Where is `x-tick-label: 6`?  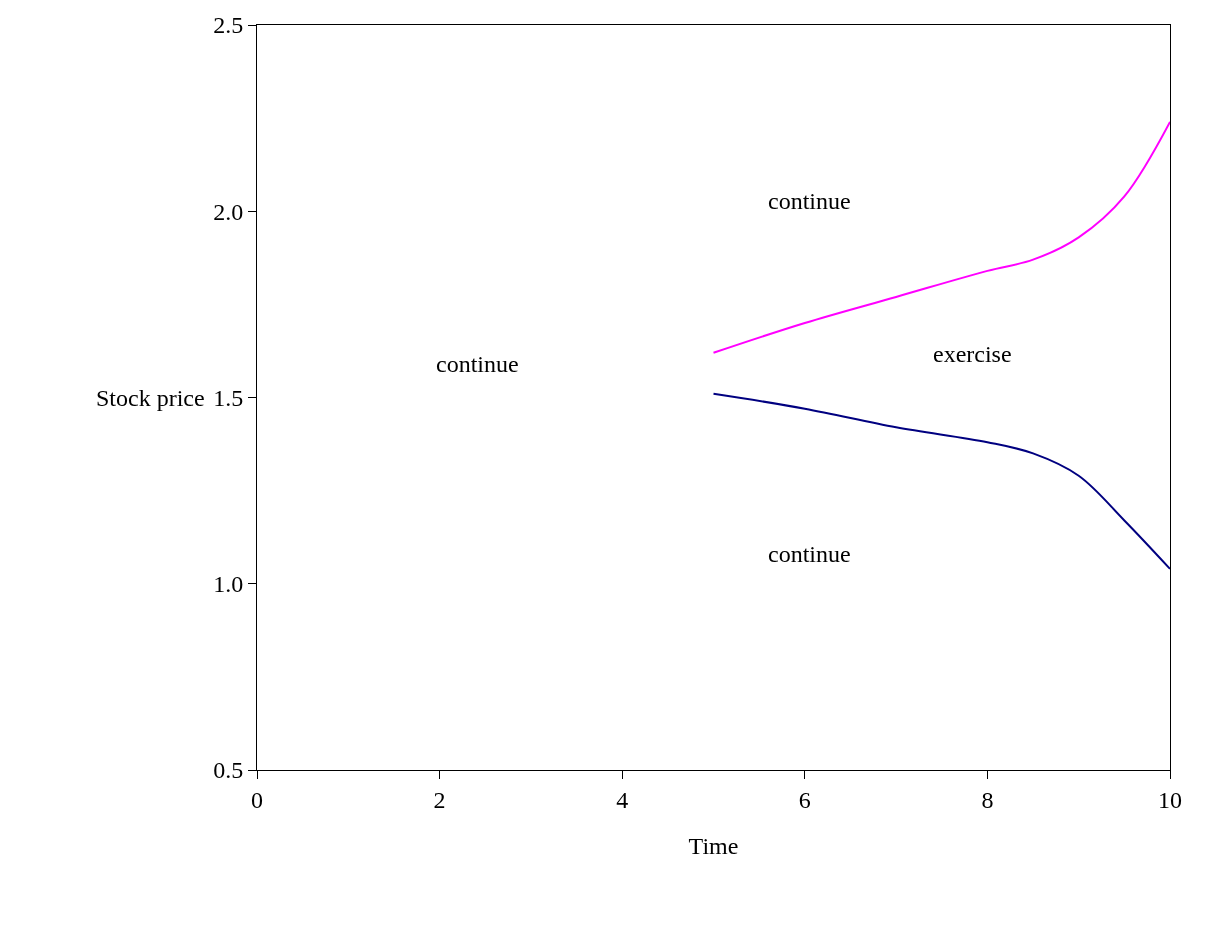 x-tick-label: 6 is located at coordinates (804, 799).